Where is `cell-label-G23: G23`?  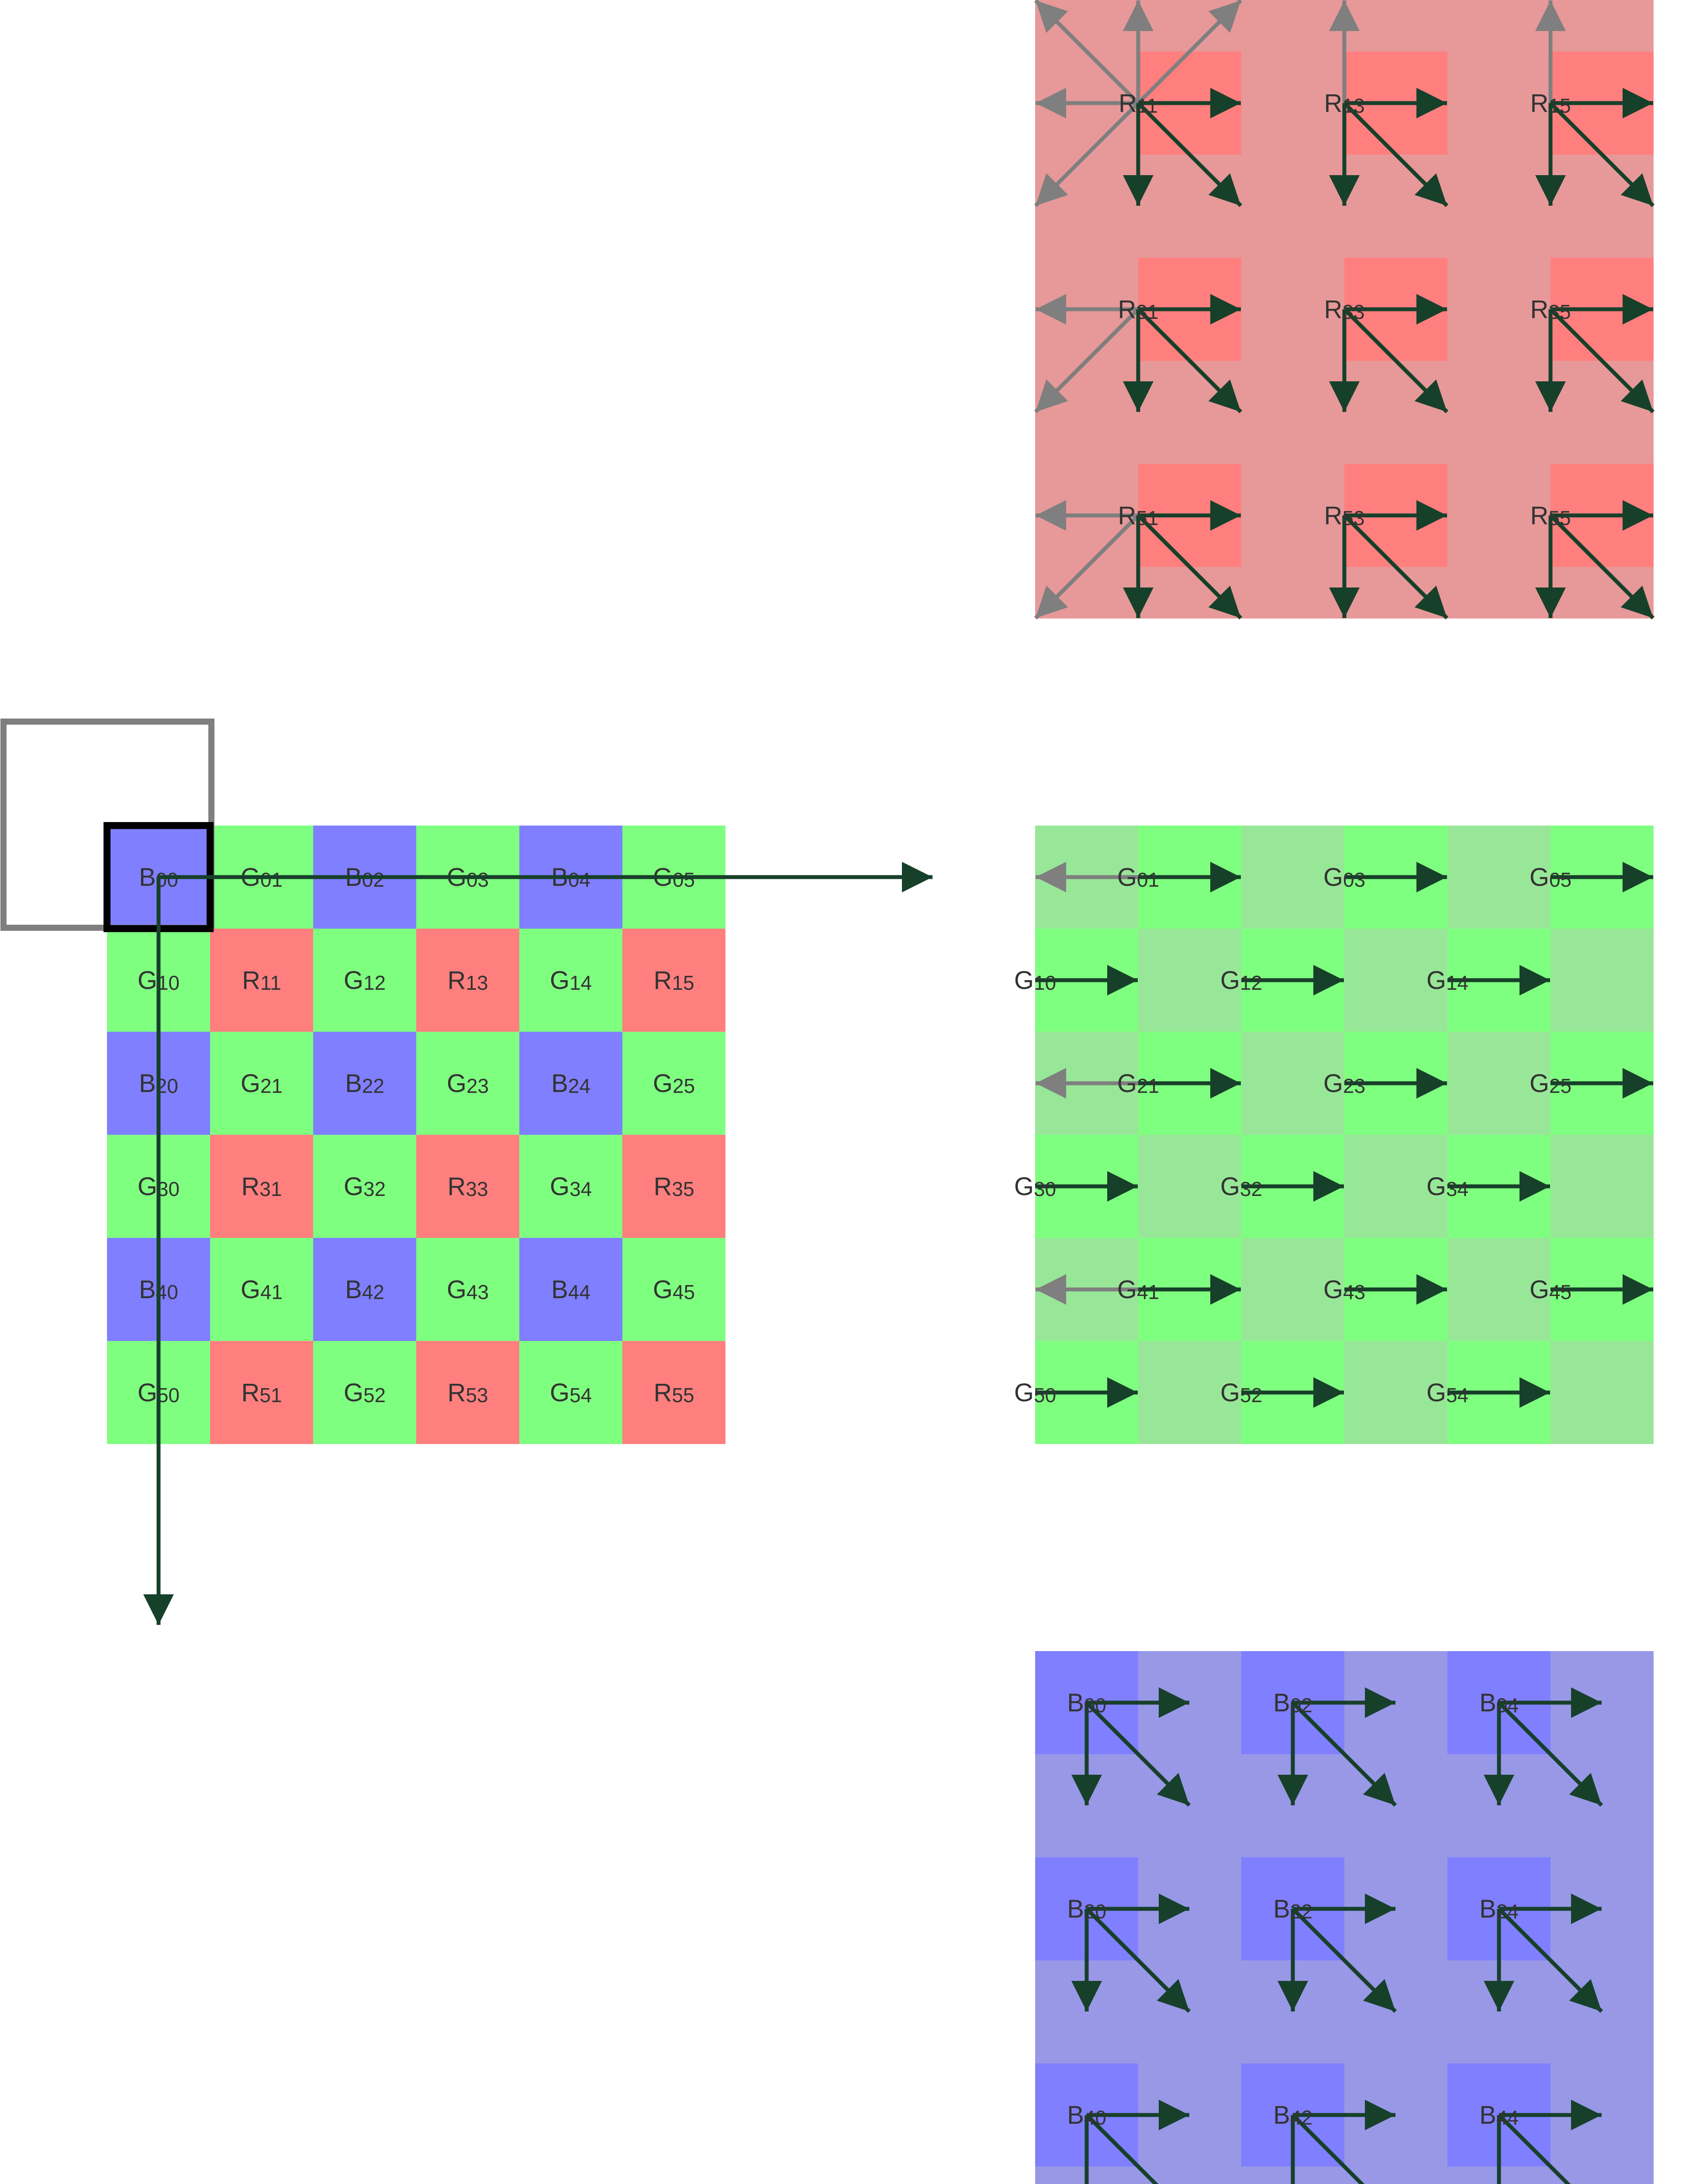
cell-label-G23: G23 is located at coordinates (1344, 1083).